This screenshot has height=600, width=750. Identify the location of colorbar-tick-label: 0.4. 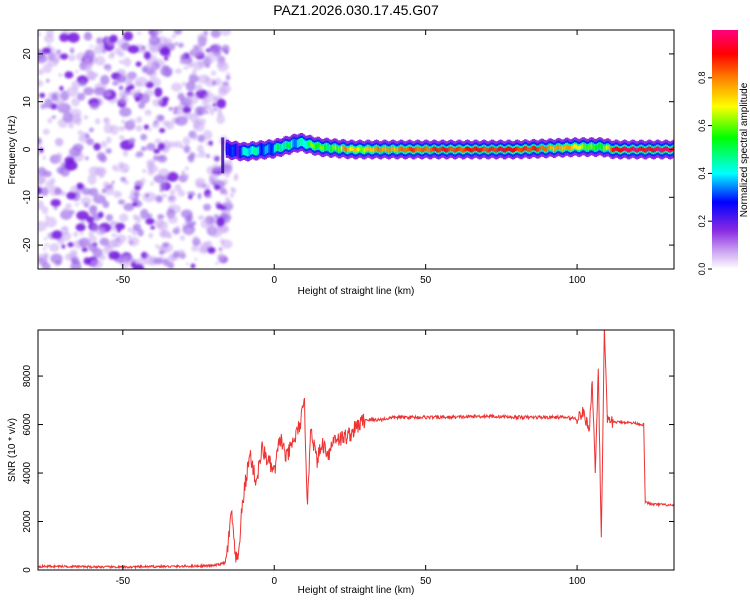
(702, 173).